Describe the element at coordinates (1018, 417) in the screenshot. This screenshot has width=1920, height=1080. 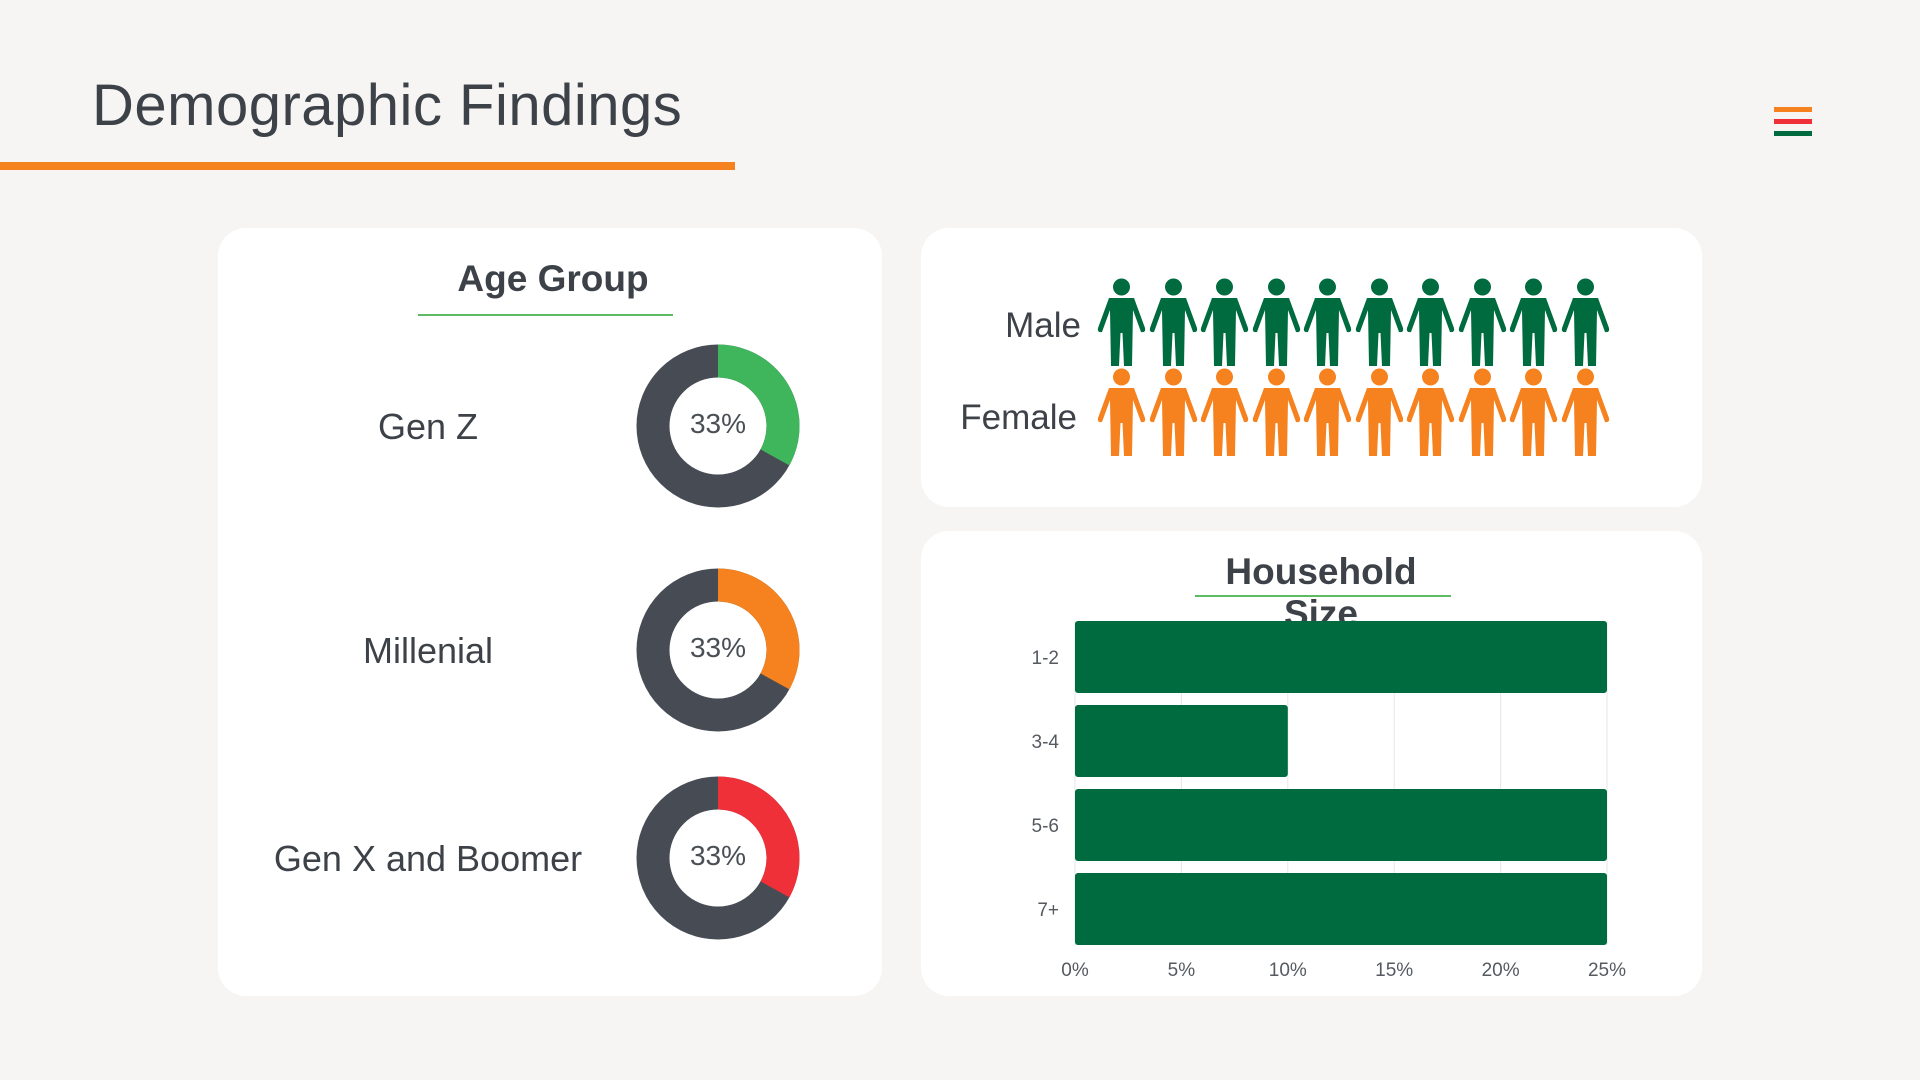
I see `gender-label-female: Female` at that location.